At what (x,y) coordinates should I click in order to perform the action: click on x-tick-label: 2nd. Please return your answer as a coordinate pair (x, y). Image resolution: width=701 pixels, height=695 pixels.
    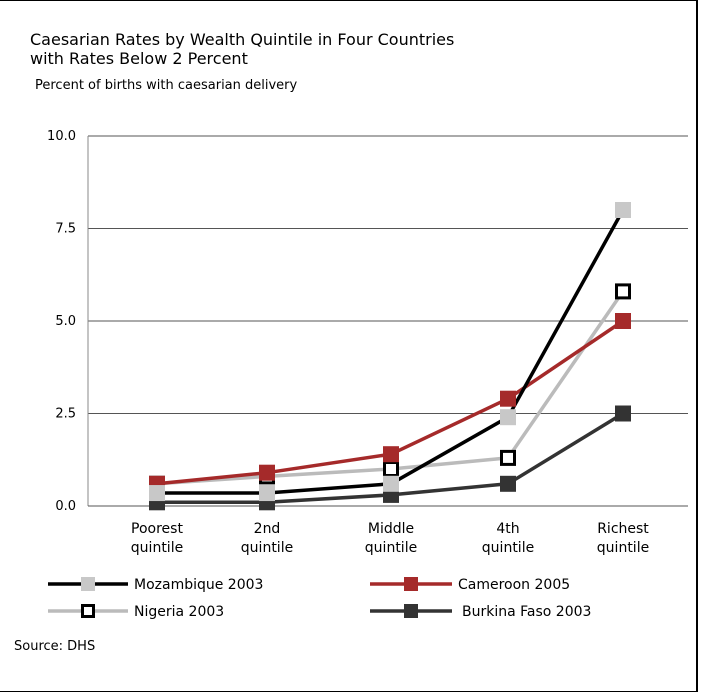
    Looking at the image, I should click on (267, 529).